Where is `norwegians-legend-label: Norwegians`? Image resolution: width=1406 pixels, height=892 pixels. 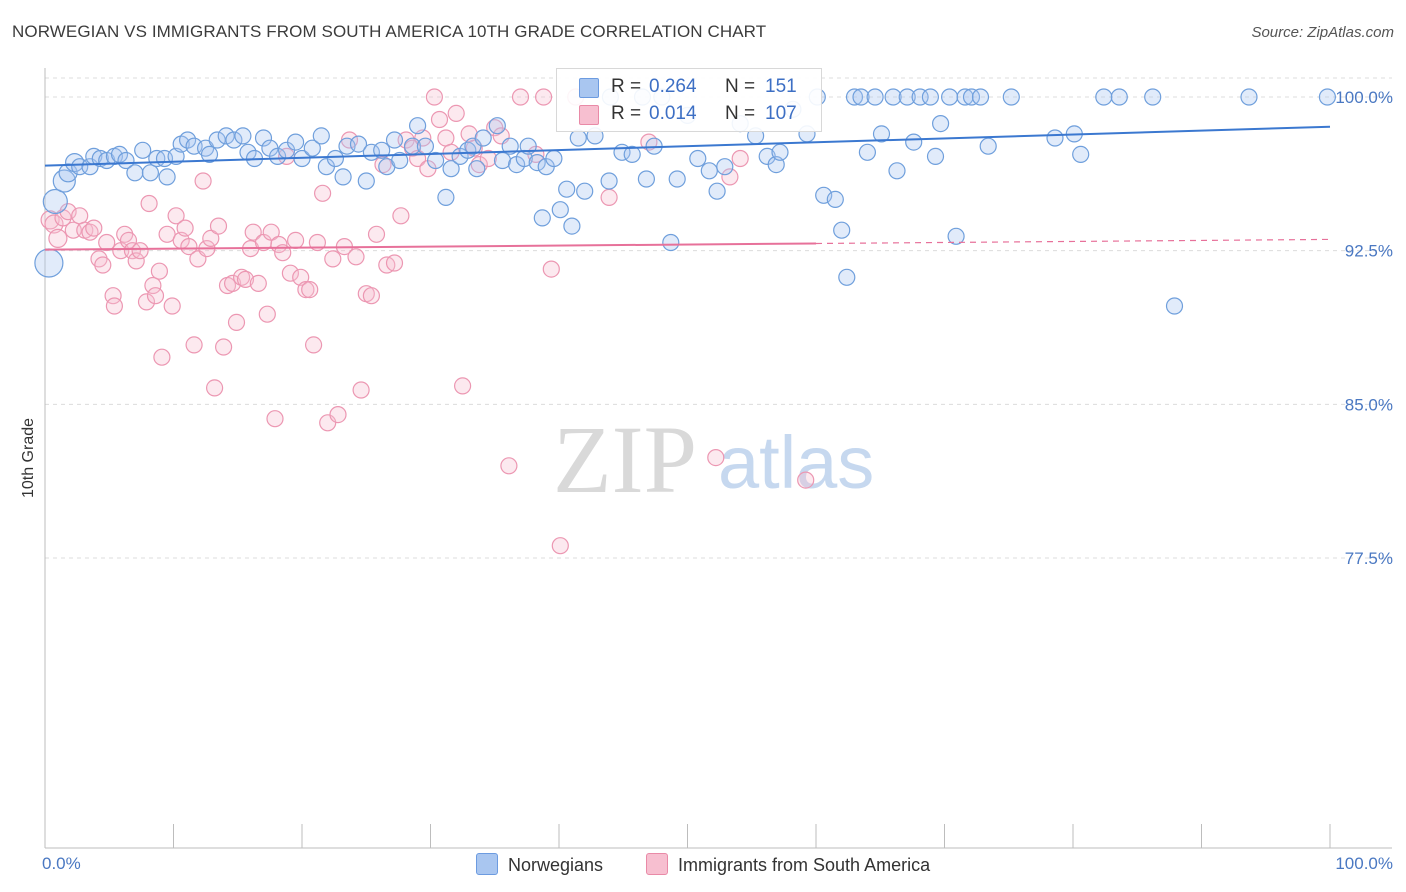
norwegians-legend-label: Norwegians is located at coordinates (556, 865).